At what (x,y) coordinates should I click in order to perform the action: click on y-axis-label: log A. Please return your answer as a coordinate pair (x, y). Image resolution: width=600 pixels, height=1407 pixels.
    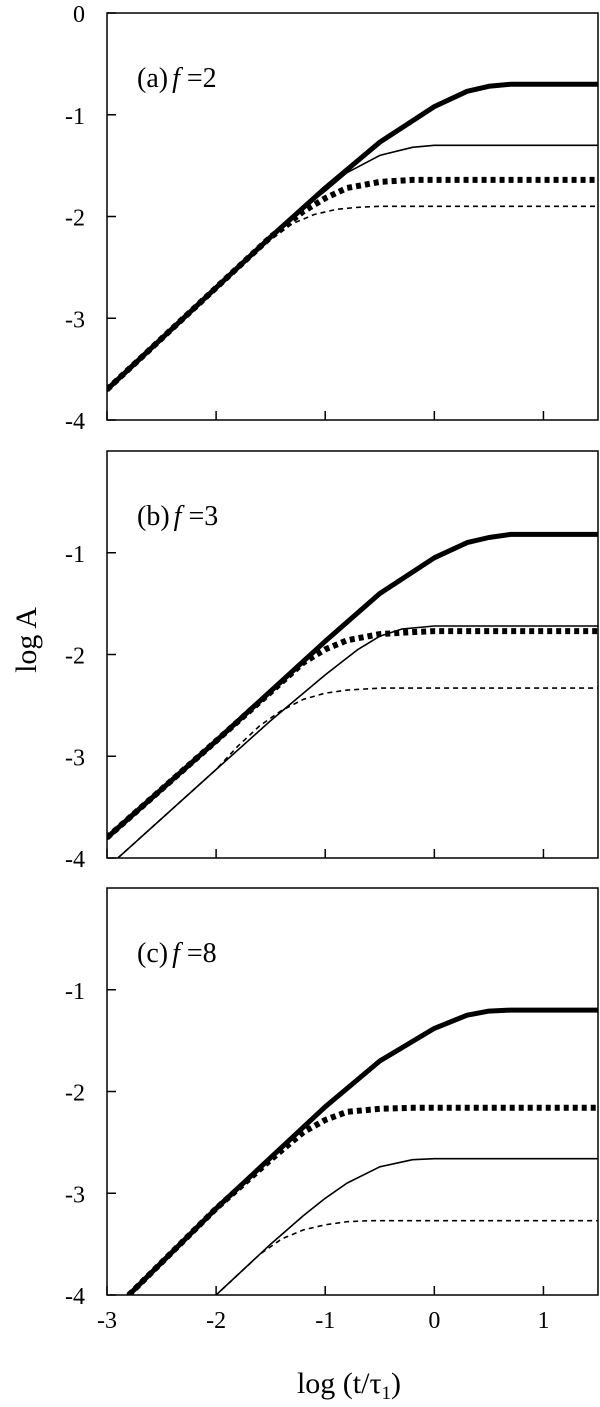
    Looking at the image, I should click on (26, 640).